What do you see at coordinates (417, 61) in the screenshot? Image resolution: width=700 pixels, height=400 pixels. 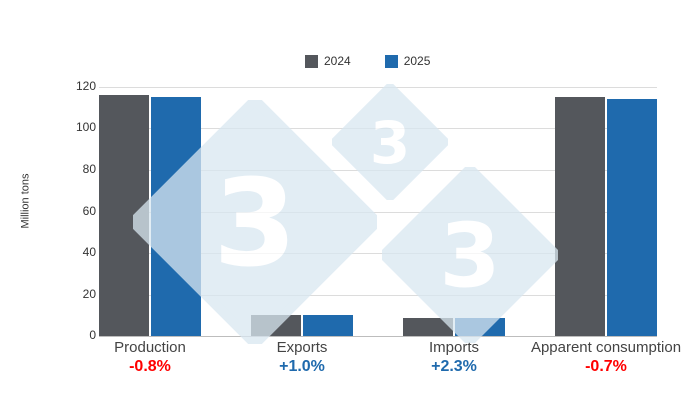 I see `legend-label-2025: 2025` at bounding box center [417, 61].